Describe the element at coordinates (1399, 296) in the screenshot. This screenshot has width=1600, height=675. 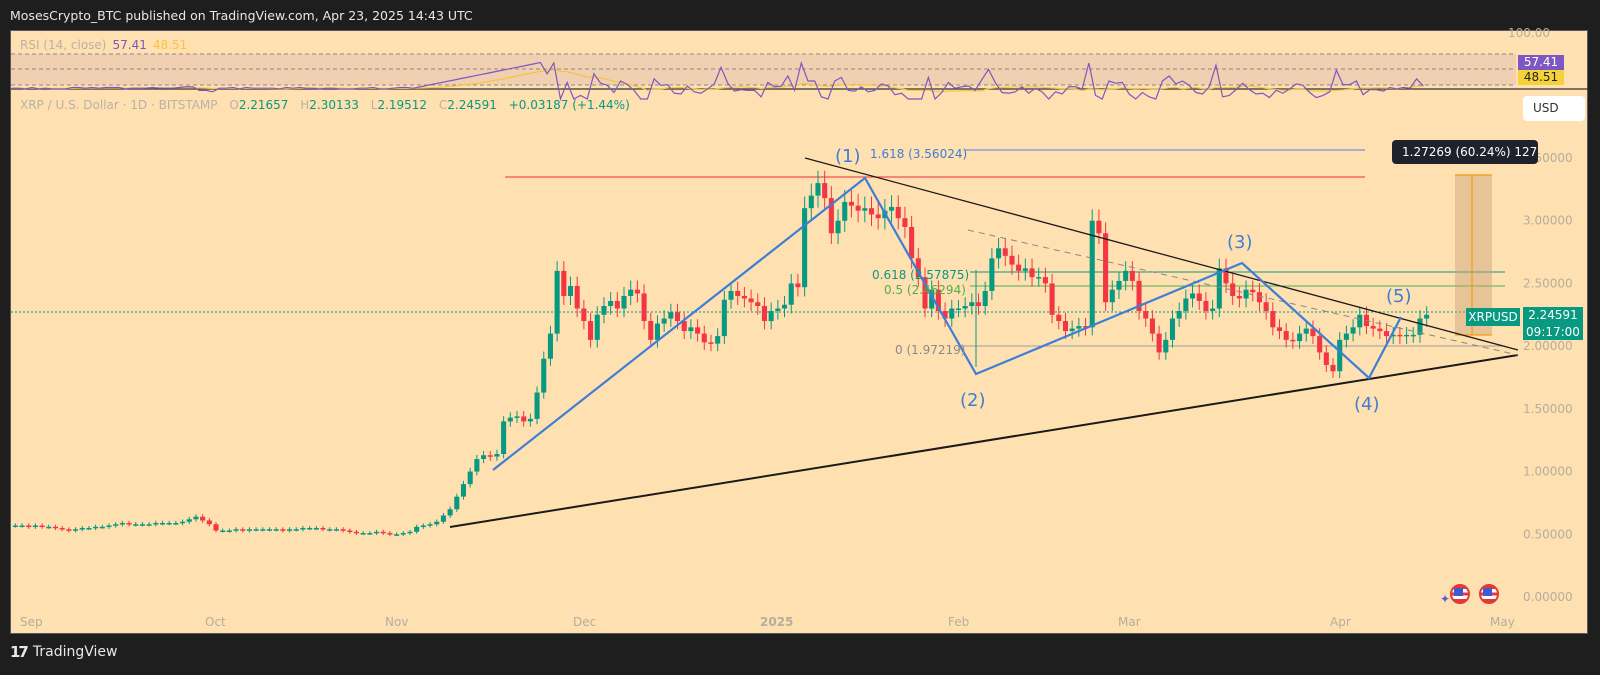
I see `svg-text: (5)` at that location.